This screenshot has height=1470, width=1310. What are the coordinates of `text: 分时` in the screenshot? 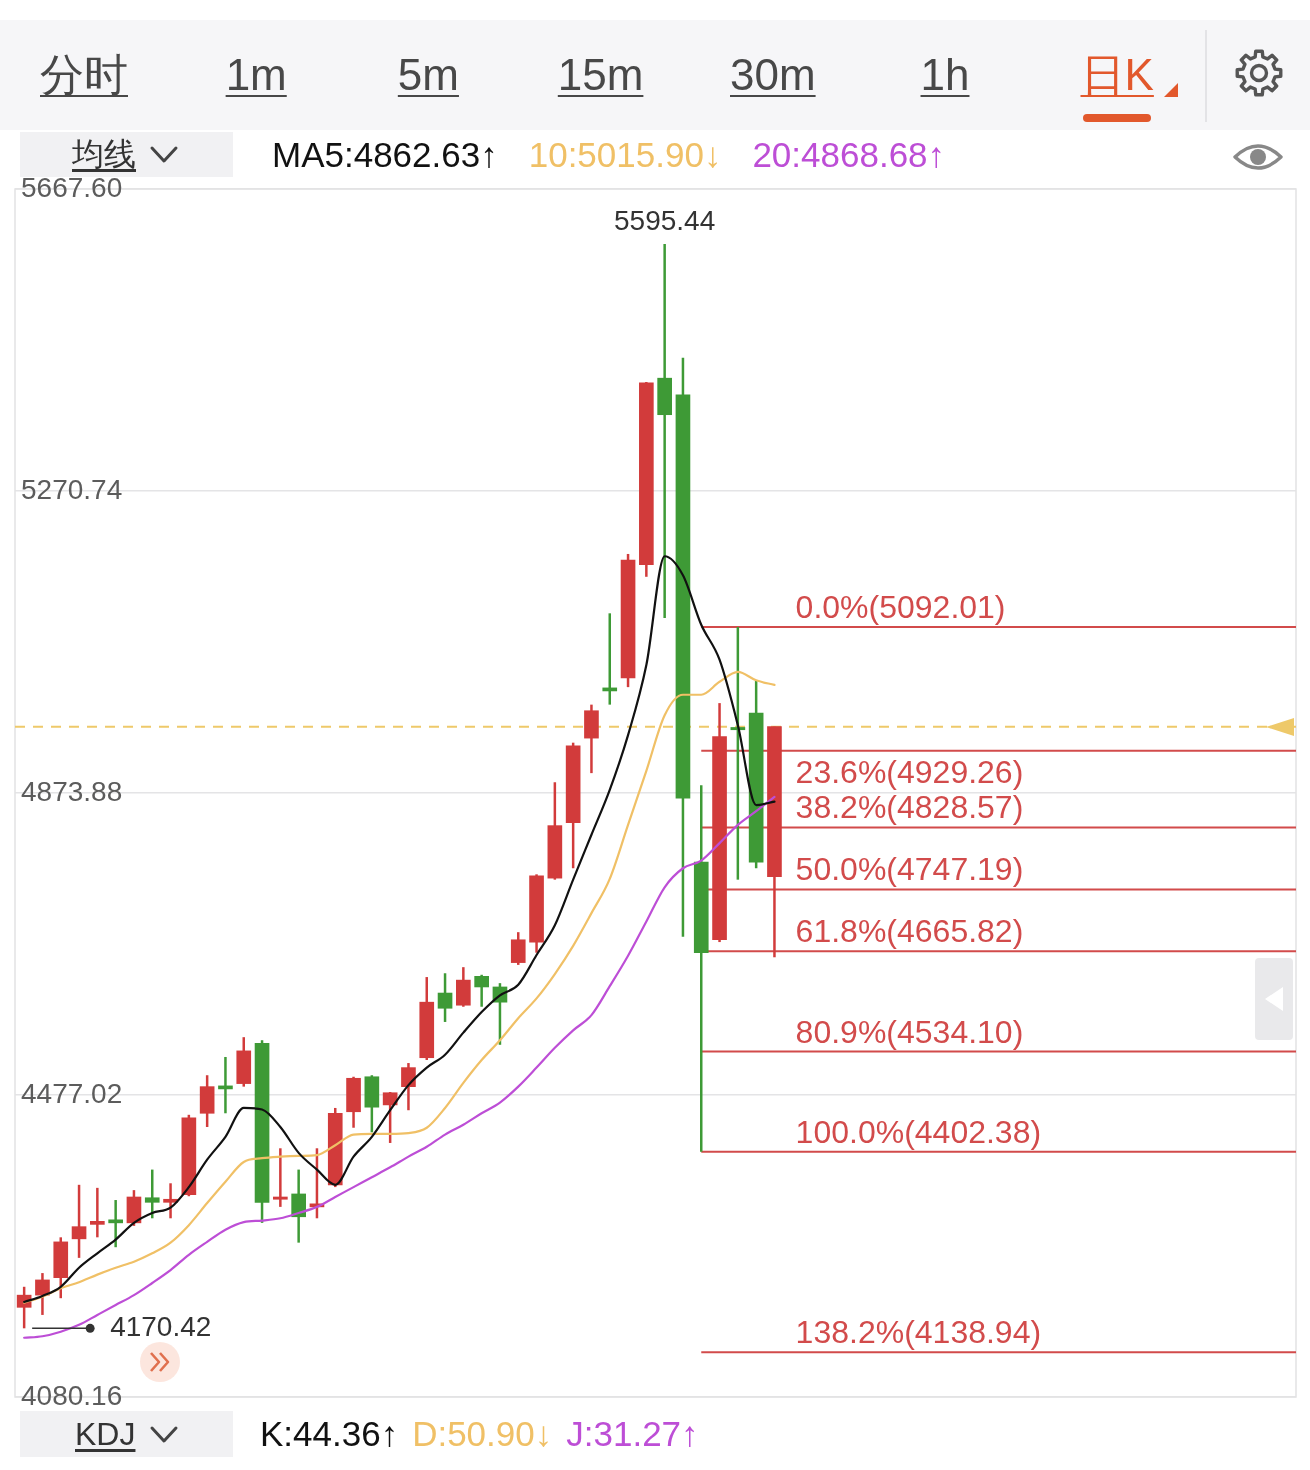 It's located at (84, 75).